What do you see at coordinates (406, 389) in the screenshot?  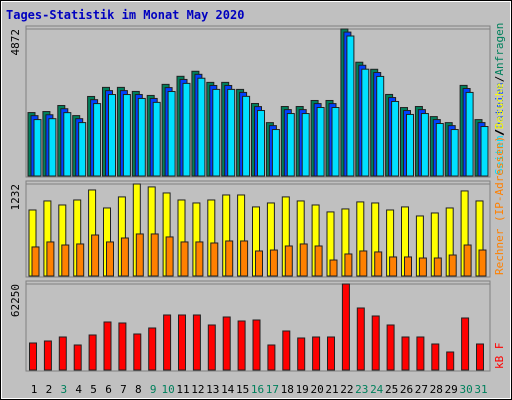 I see `x-tick-label: 26` at bounding box center [406, 389].